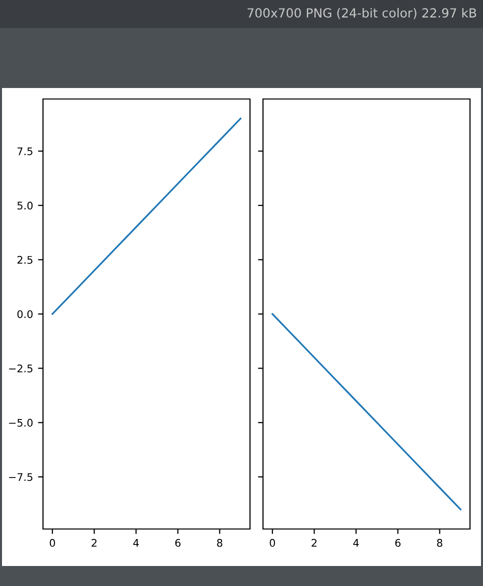  Describe the element at coordinates (25, 314) in the screenshot. I see `y-tick-label: 0.0` at that location.